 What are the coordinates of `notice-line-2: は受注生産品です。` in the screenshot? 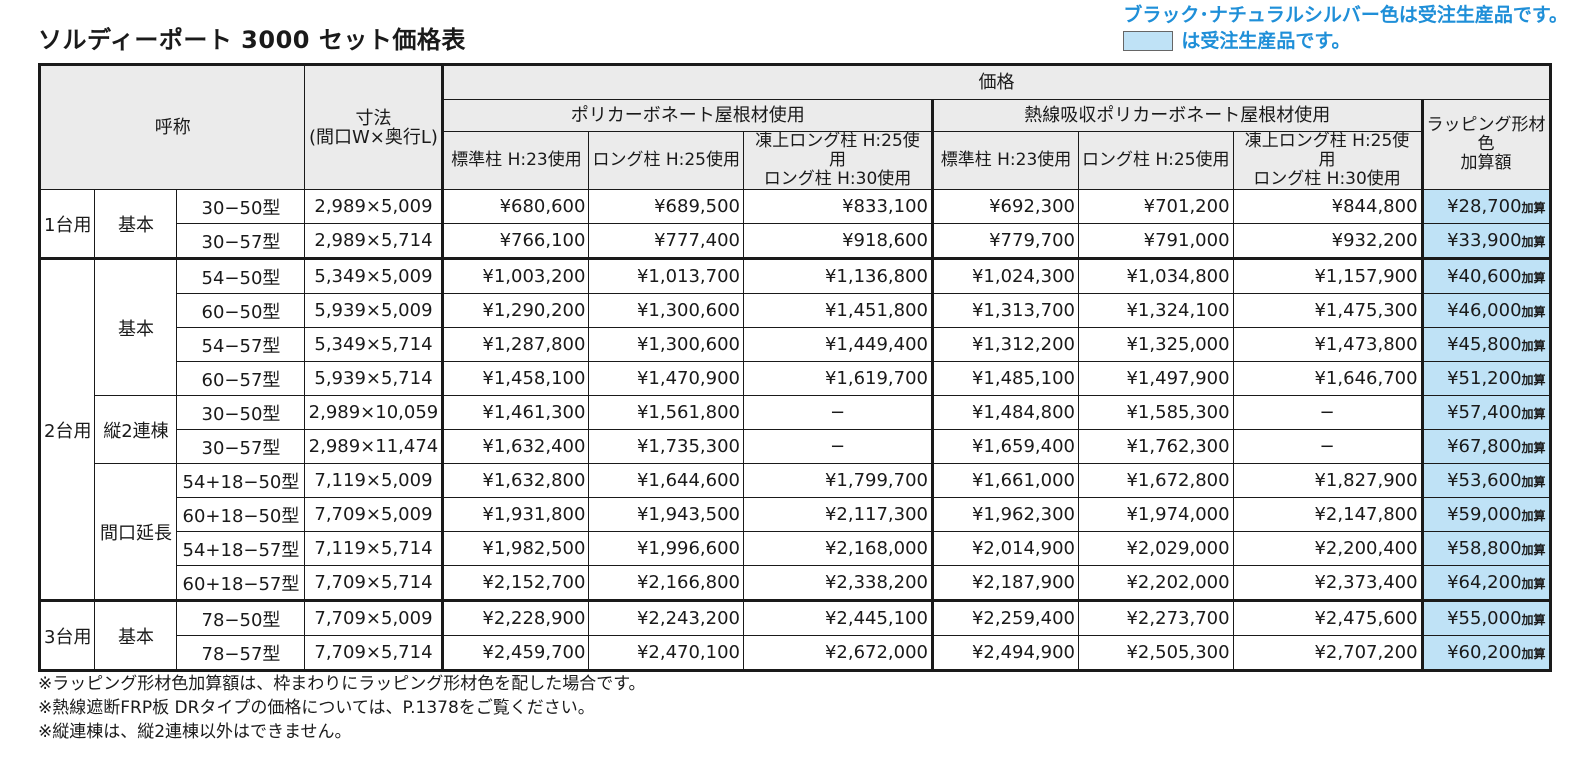 It's located at (1345, 41).